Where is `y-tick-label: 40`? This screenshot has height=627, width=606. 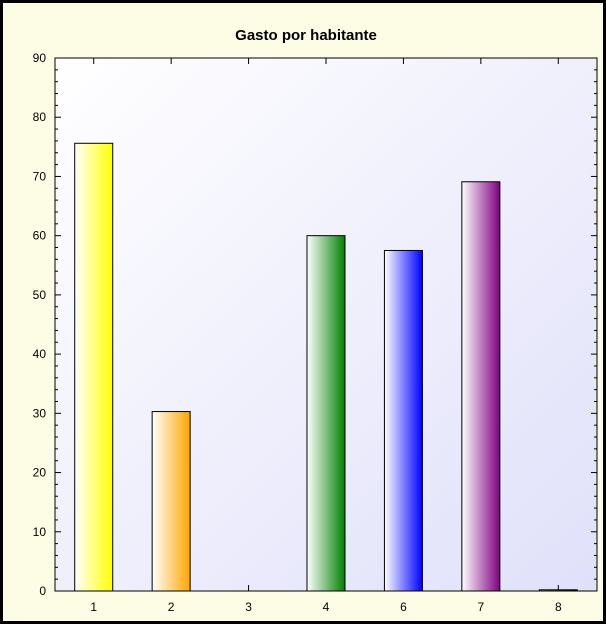 y-tick-label: 40 is located at coordinates (40, 354).